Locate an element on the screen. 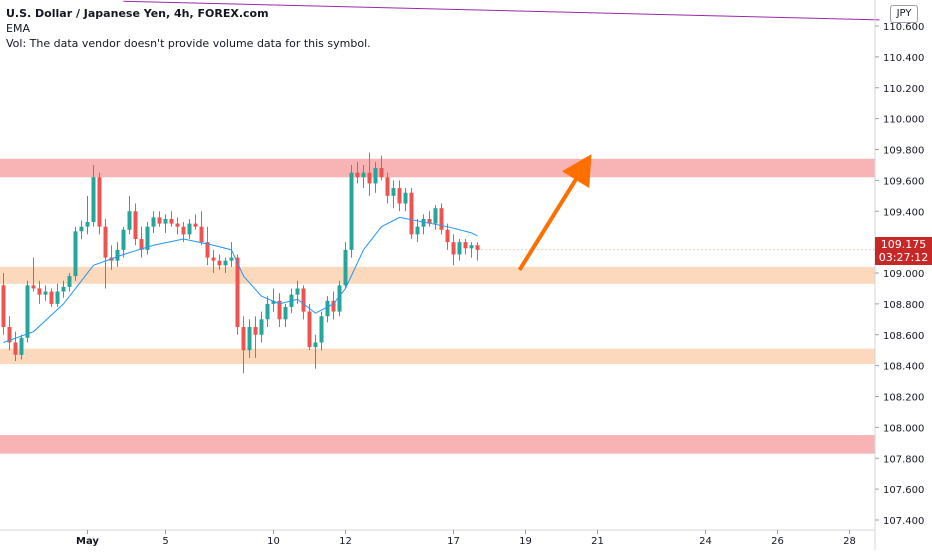 The height and width of the screenshot is (554, 932). time-tick-label: 21 is located at coordinates (597, 541).